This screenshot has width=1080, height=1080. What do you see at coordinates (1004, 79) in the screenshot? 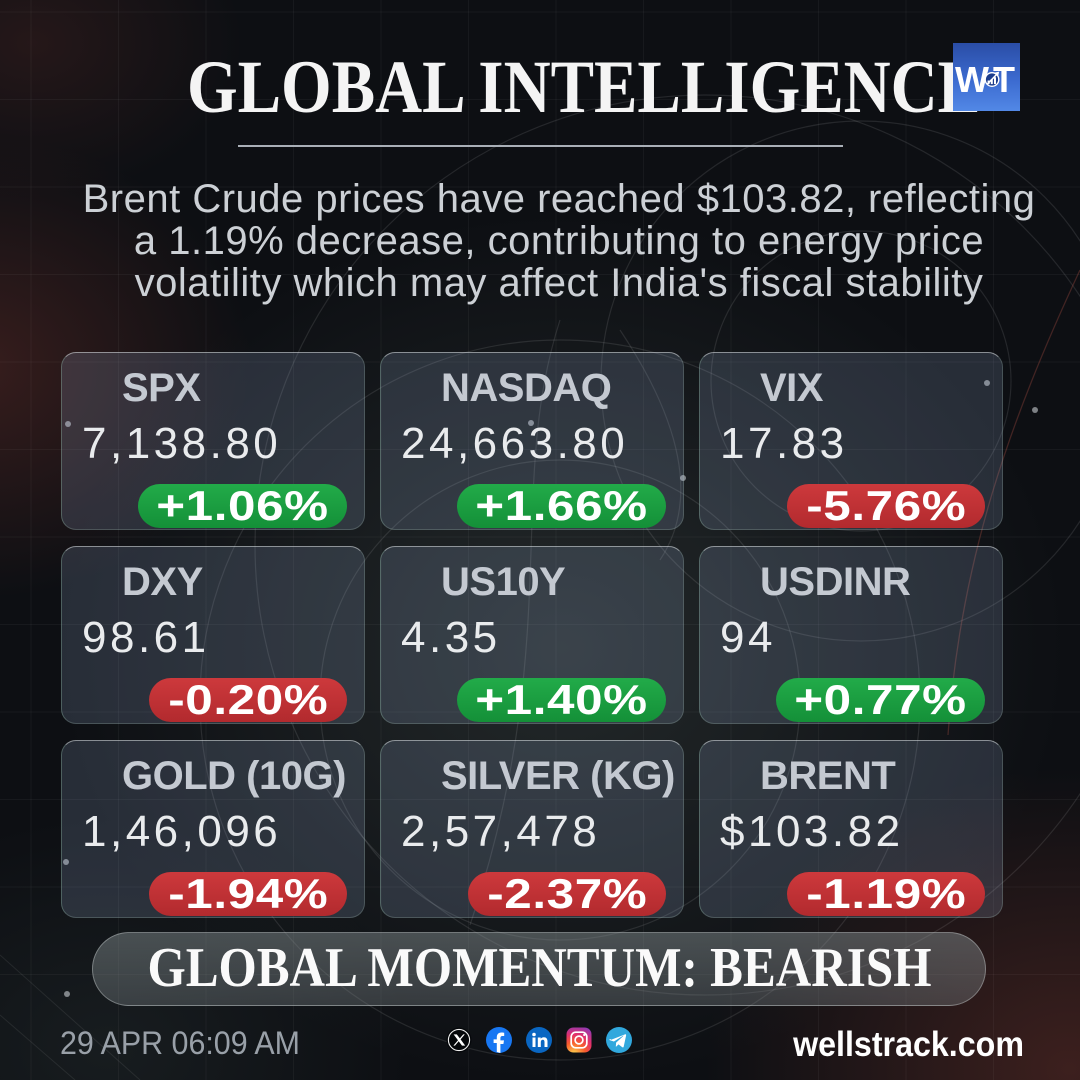
I see `svg-text: T` at bounding box center [1004, 79].